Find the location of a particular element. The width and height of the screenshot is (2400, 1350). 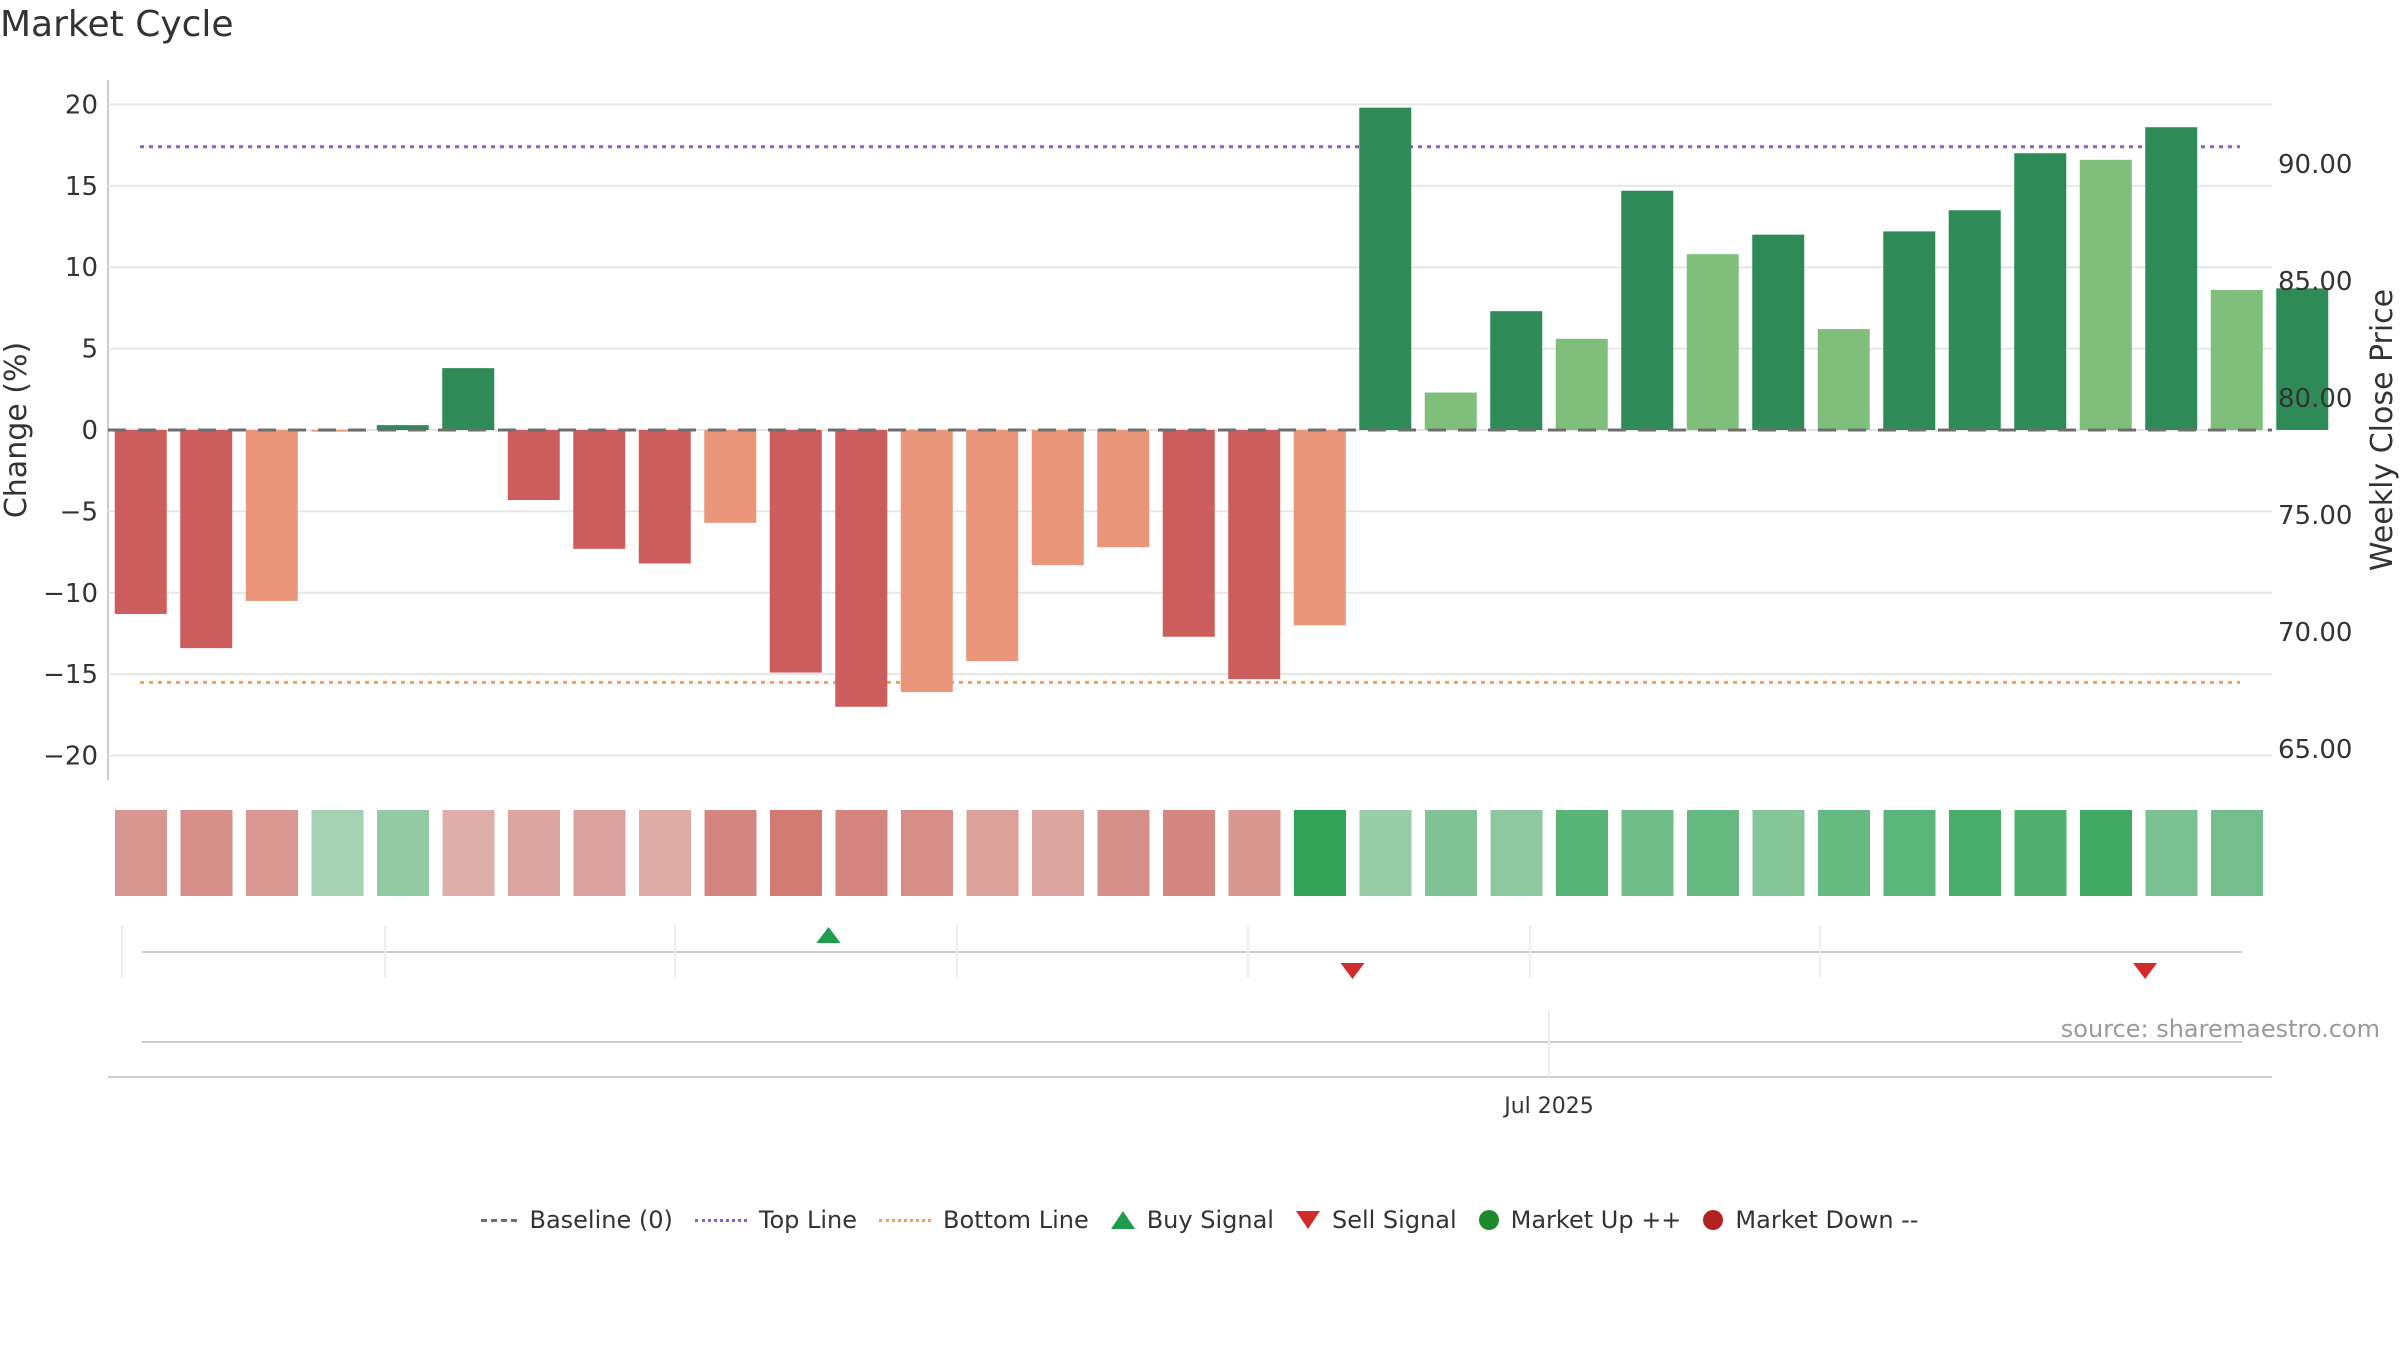

buy-signal-marker is located at coordinates (828, 935).